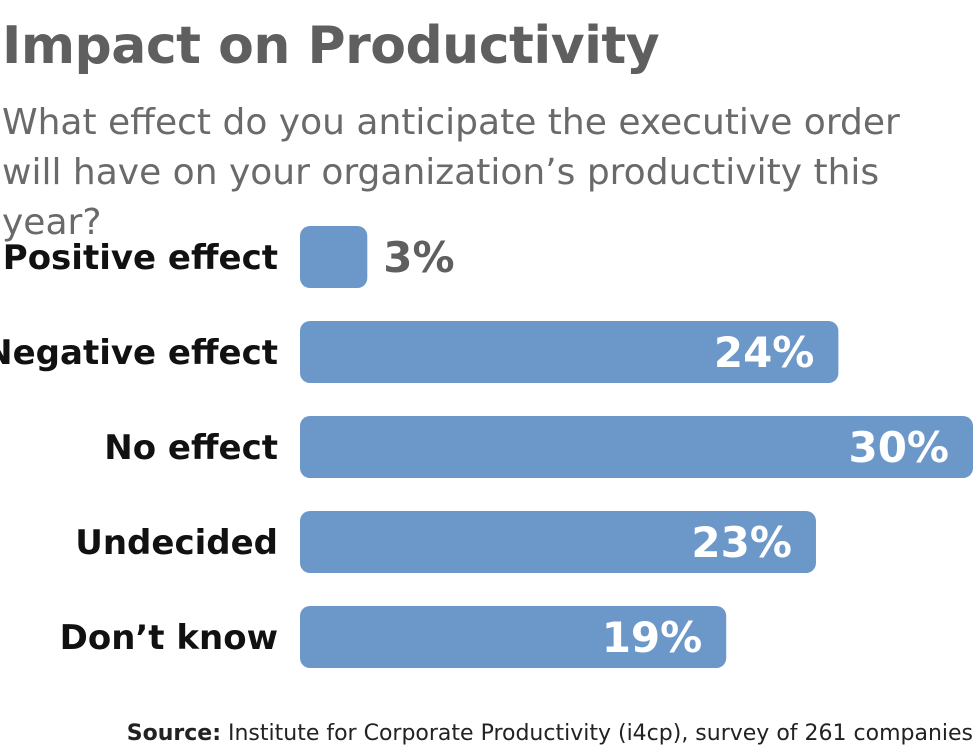 The height and width of the screenshot is (752, 975). Describe the element at coordinates (191, 448) in the screenshot. I see `category-label-no-effect: No effect` at that location.